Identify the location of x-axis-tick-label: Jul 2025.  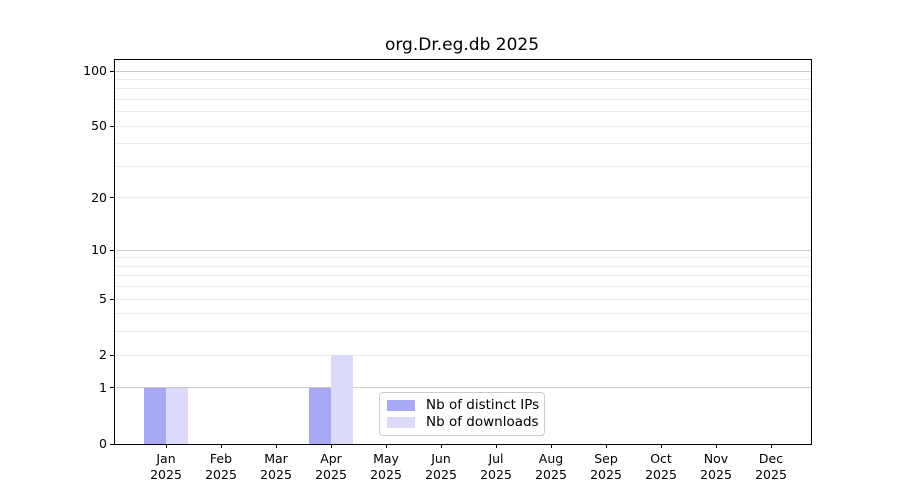
(496, 466).